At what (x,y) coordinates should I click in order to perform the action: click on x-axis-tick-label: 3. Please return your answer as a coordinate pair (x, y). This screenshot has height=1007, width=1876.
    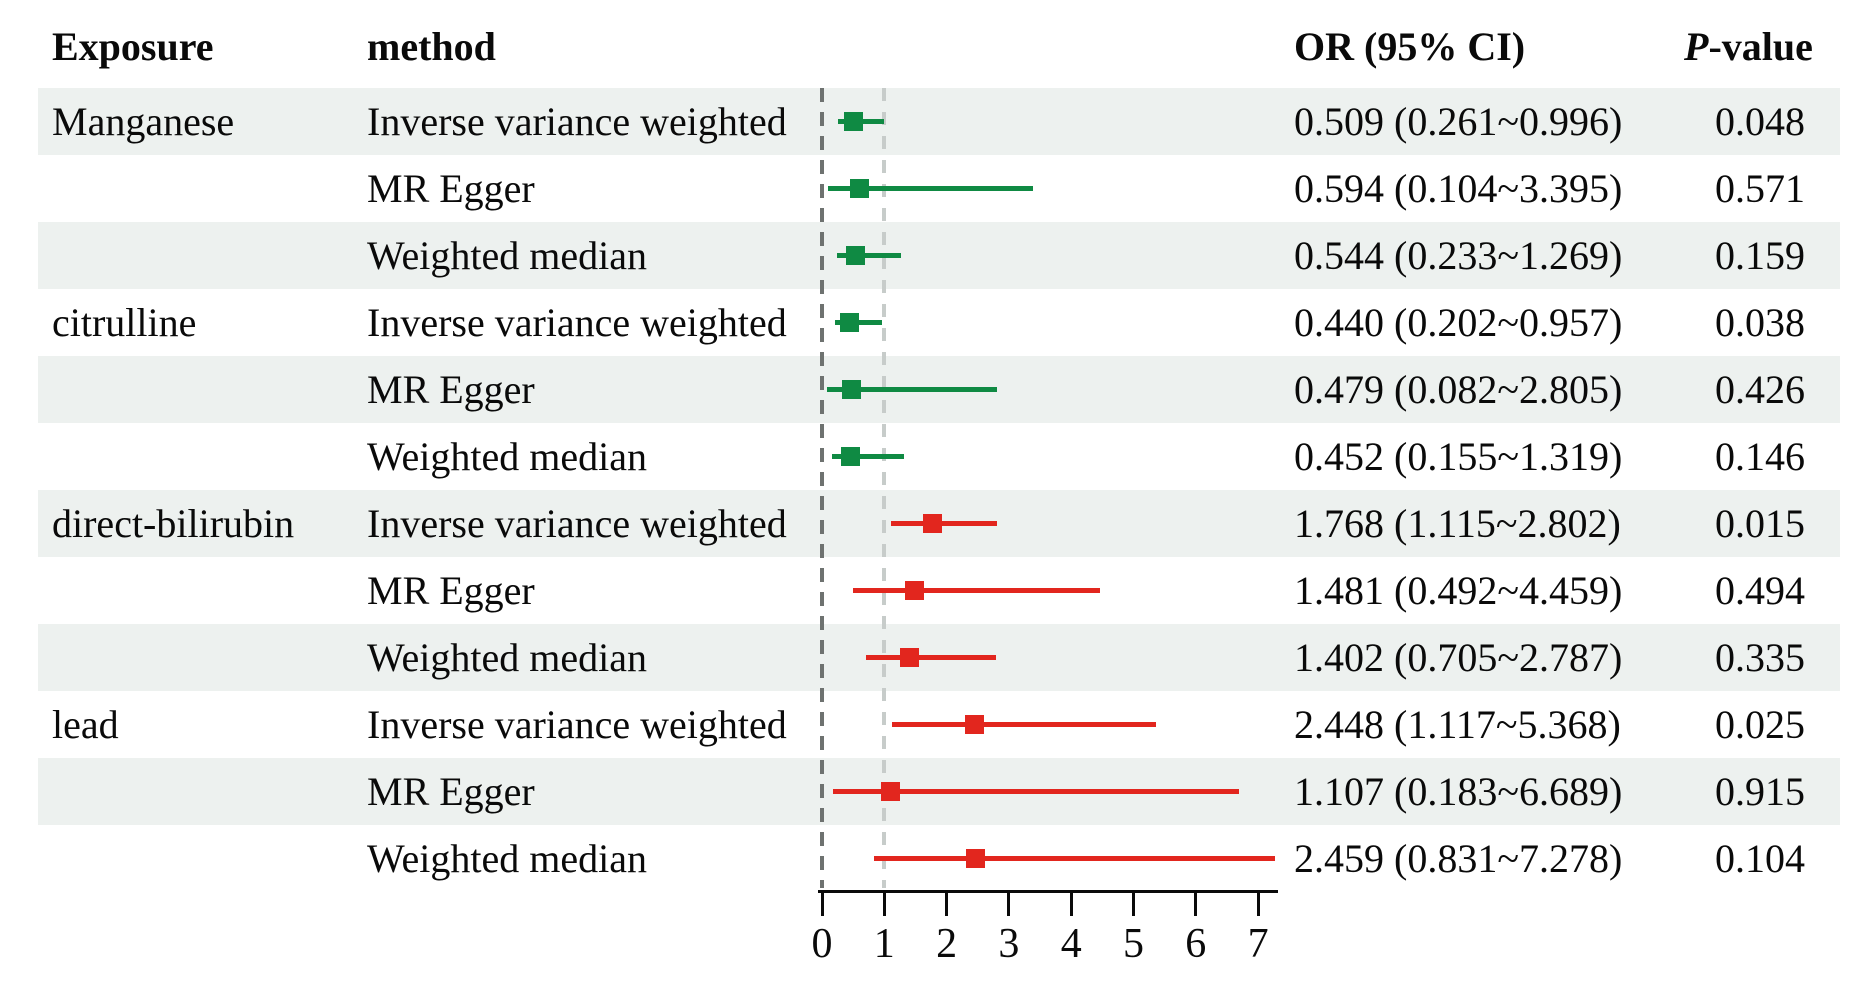
    Looking at the image, I should click on (1009, 944).